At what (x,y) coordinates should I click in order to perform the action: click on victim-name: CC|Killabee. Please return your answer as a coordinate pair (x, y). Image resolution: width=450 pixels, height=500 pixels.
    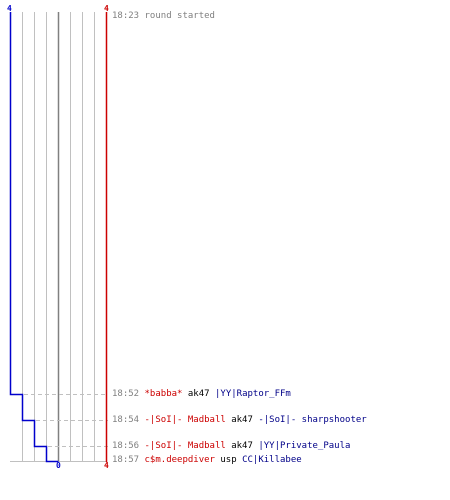
    Looking at the image, I should click on (272, 460).